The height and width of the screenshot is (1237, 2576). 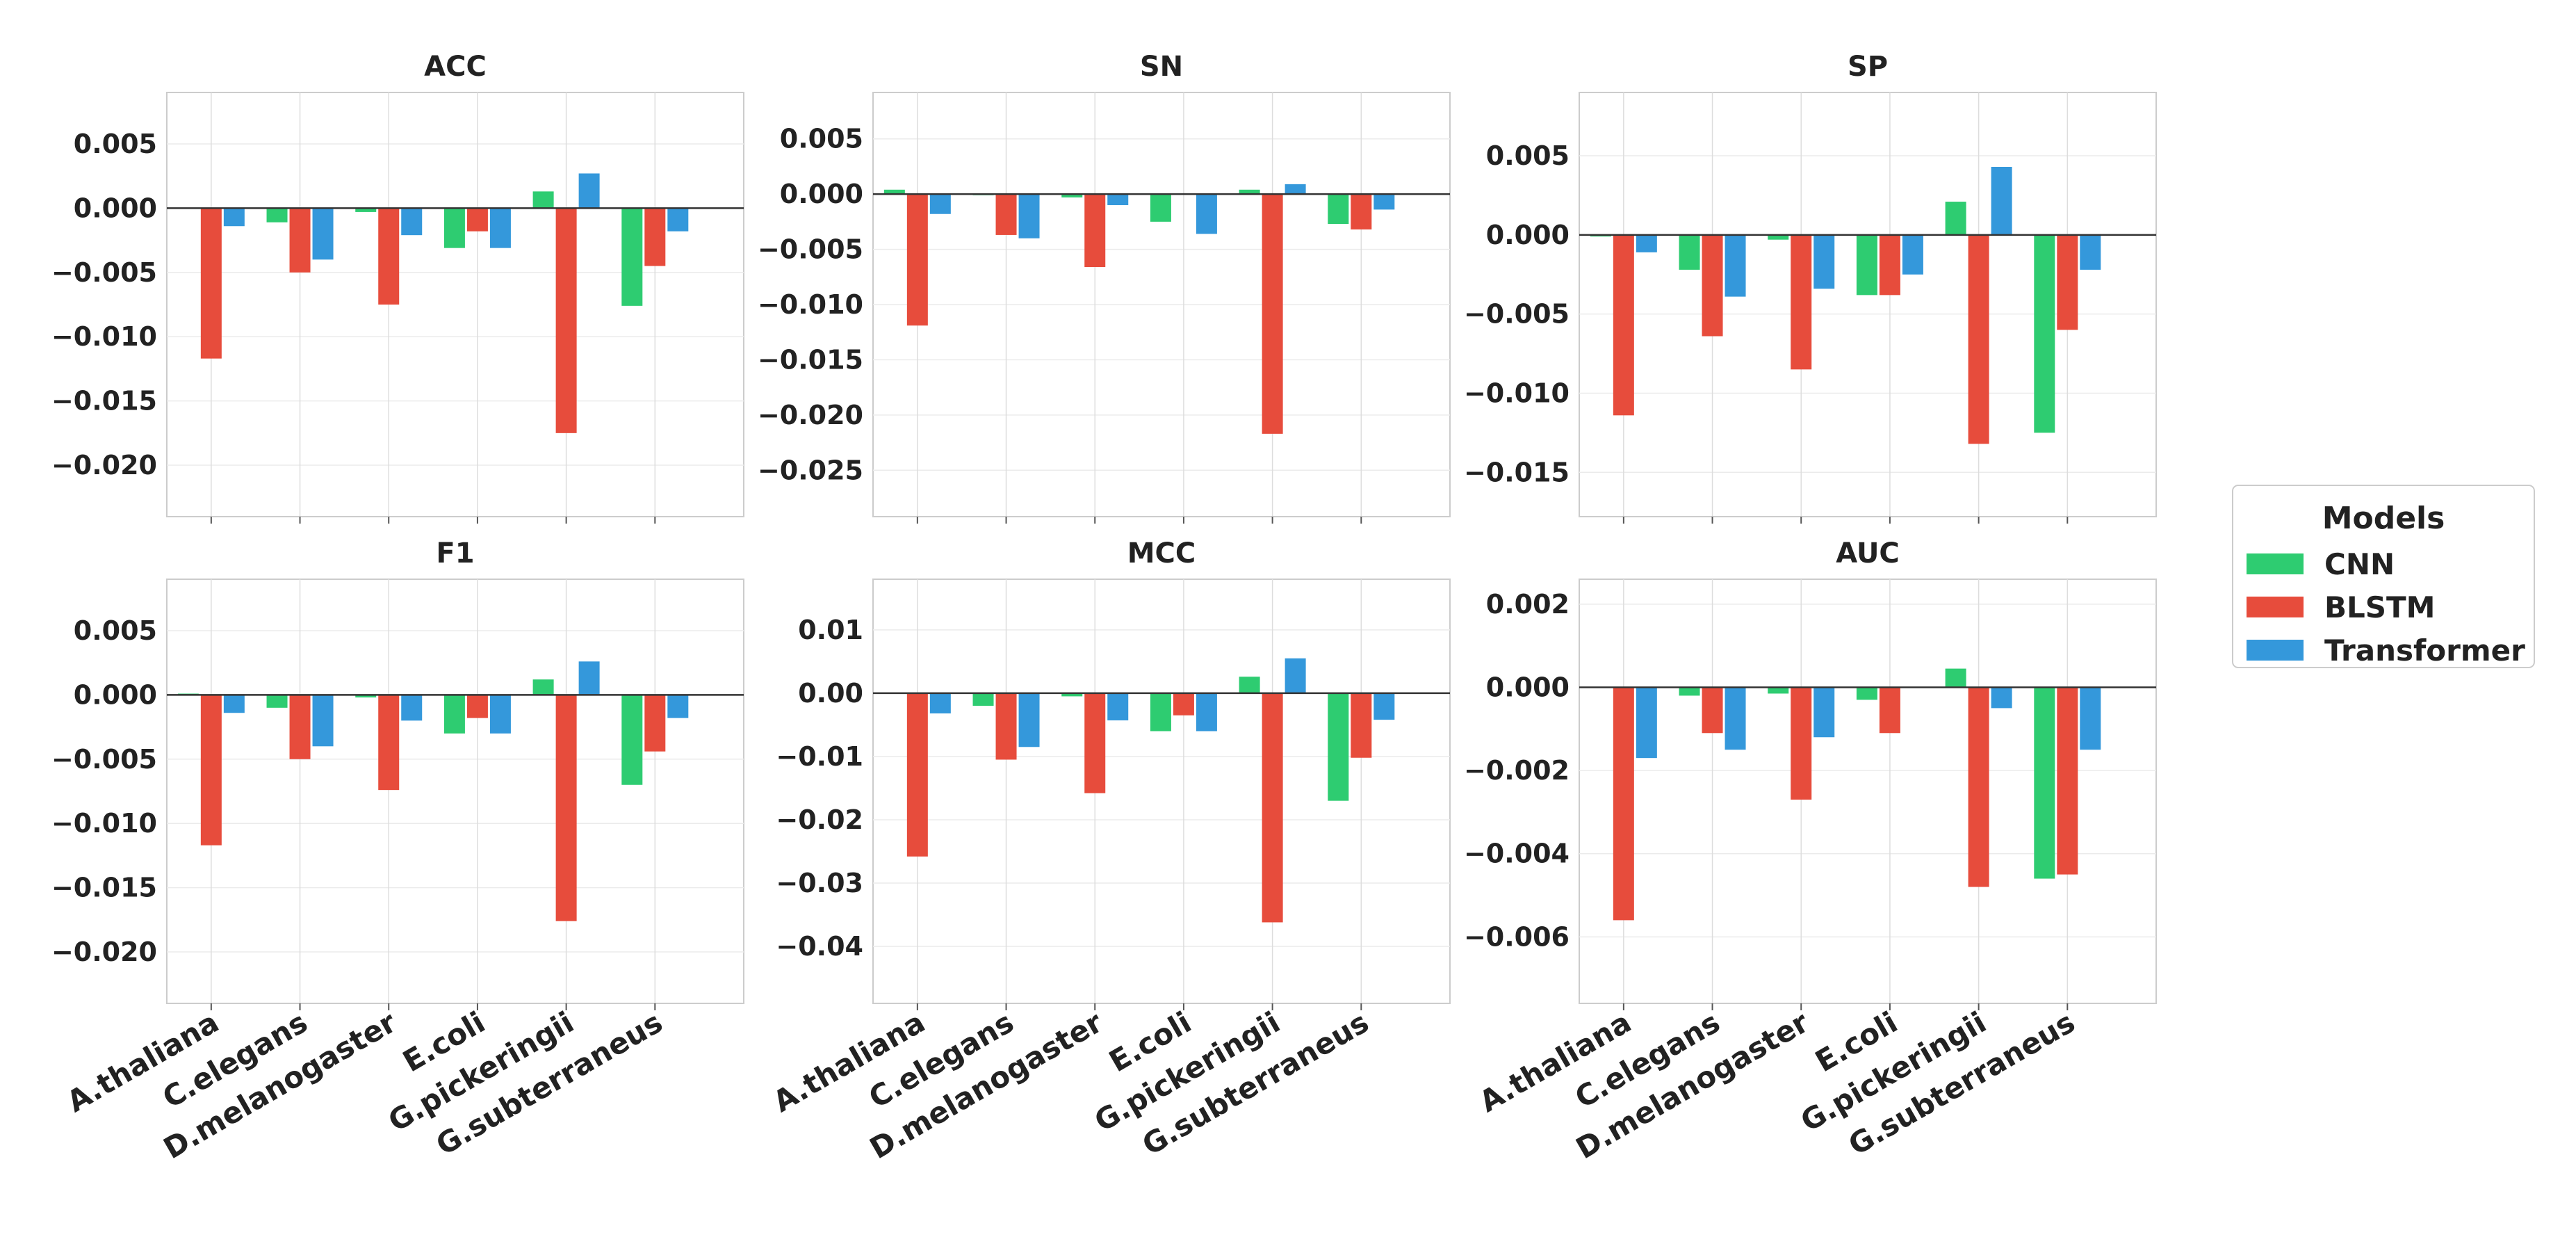 I want to click on legend-swatch-blstm, so click(x=2275, y=607).